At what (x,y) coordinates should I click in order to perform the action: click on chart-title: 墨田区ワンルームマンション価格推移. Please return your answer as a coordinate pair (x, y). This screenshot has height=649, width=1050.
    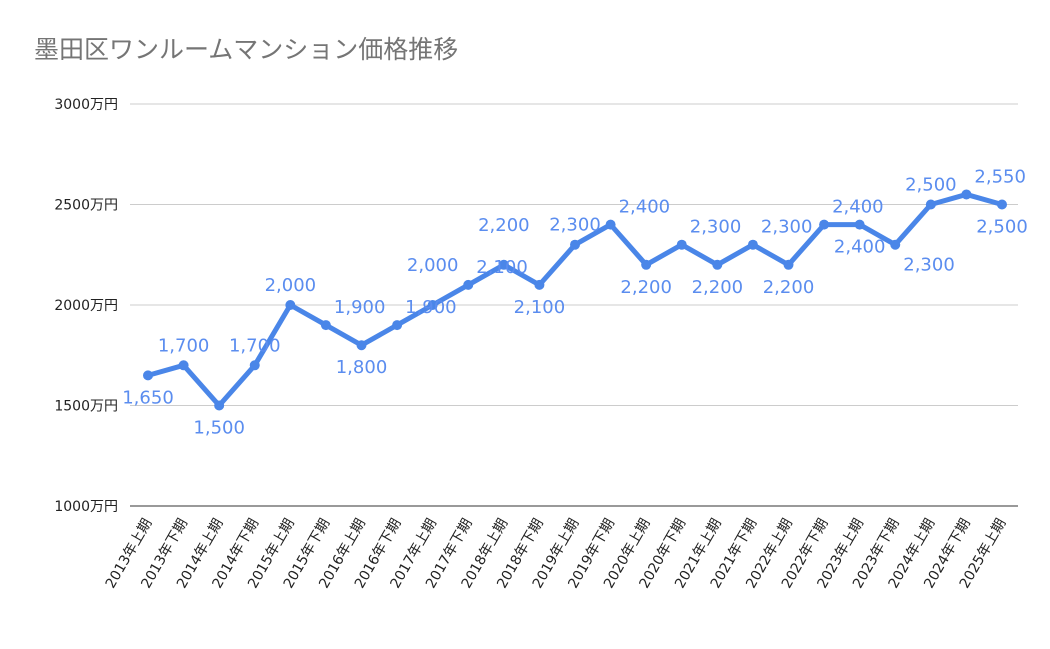
    Looking at the image, I should click on (246, 49).